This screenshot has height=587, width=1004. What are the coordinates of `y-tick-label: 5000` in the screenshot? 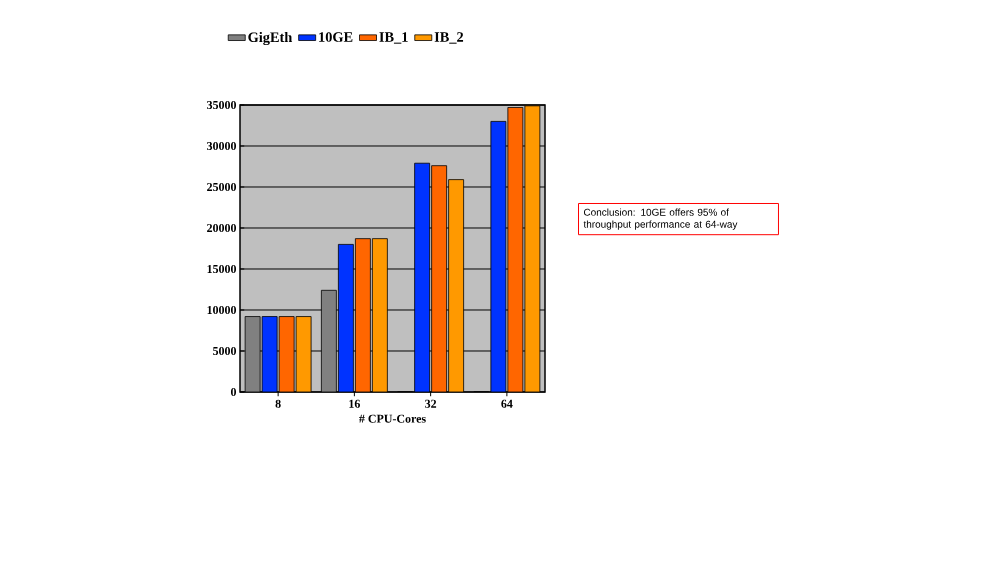 It's located at (225, 351).